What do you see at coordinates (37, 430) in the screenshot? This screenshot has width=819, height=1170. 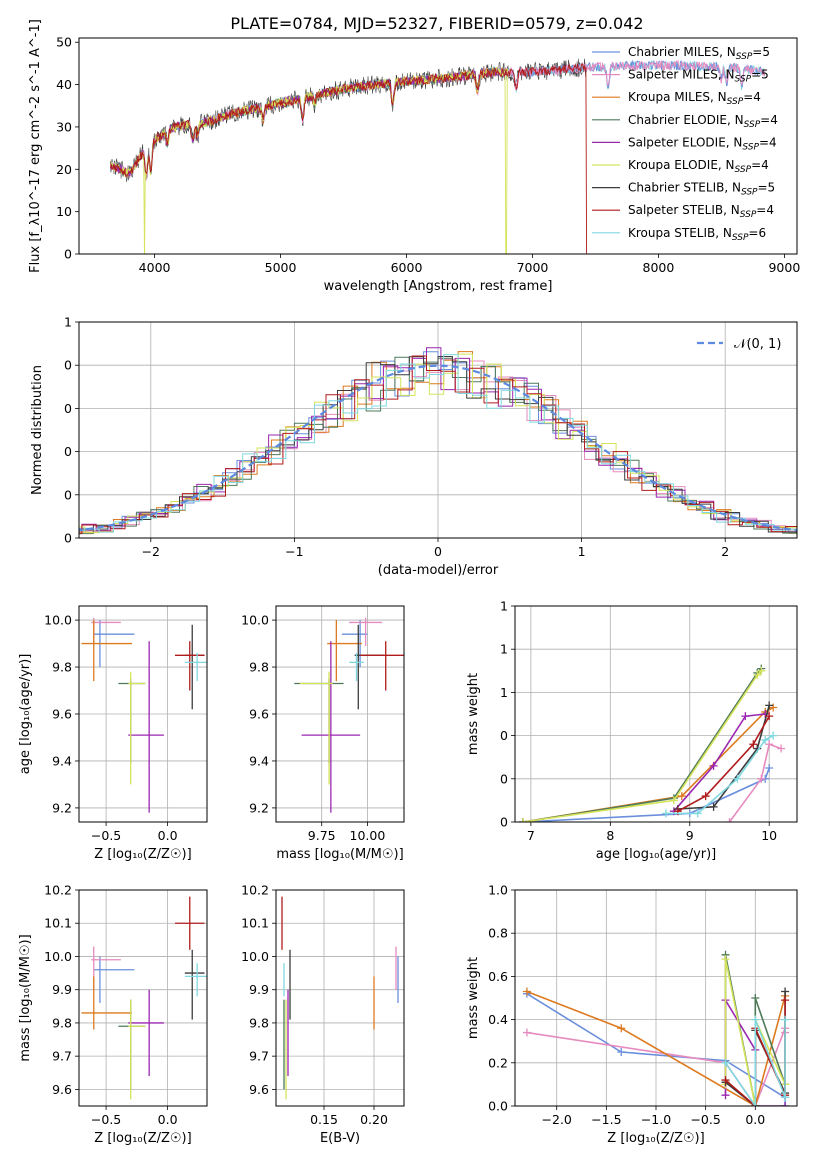 I see `y-axis-label: Normed distribution` at bounding box center [37, 430].